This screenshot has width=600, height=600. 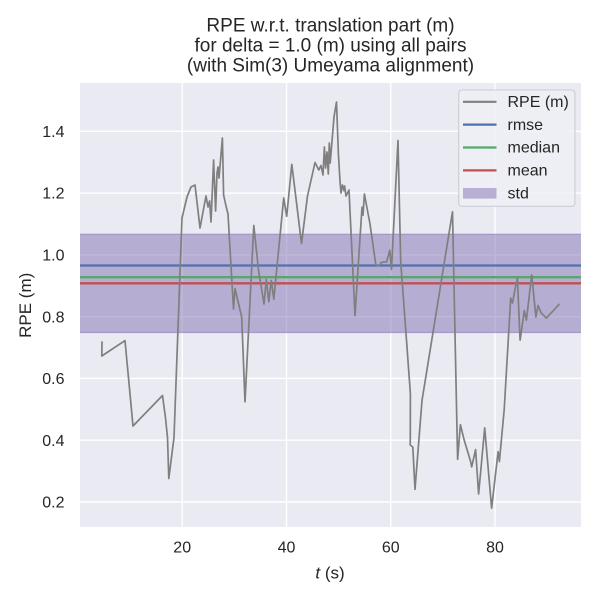 What do you see at coordinates (391, 548) in the screenshot?
I see `svg-text: 60` at bounding box center [391, 548].